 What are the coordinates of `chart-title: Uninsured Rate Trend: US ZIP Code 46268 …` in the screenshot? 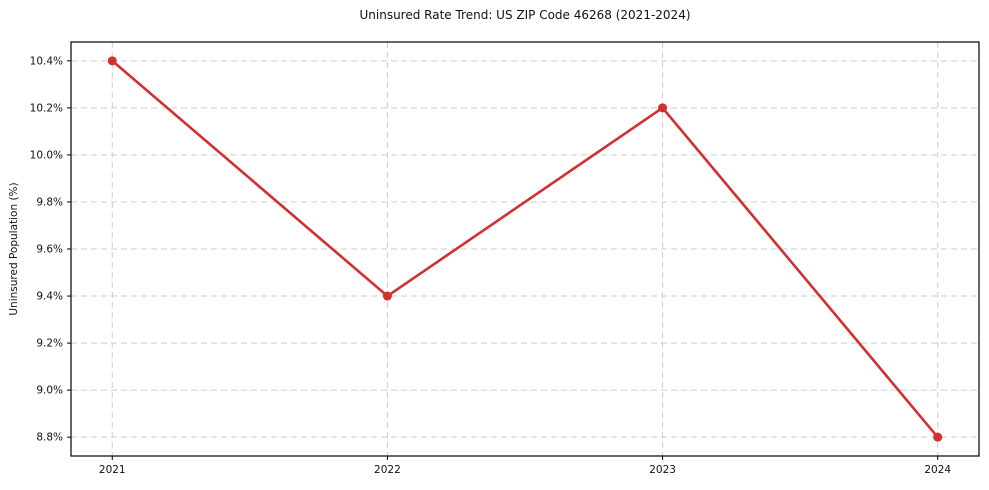 It's located at (525, 15).